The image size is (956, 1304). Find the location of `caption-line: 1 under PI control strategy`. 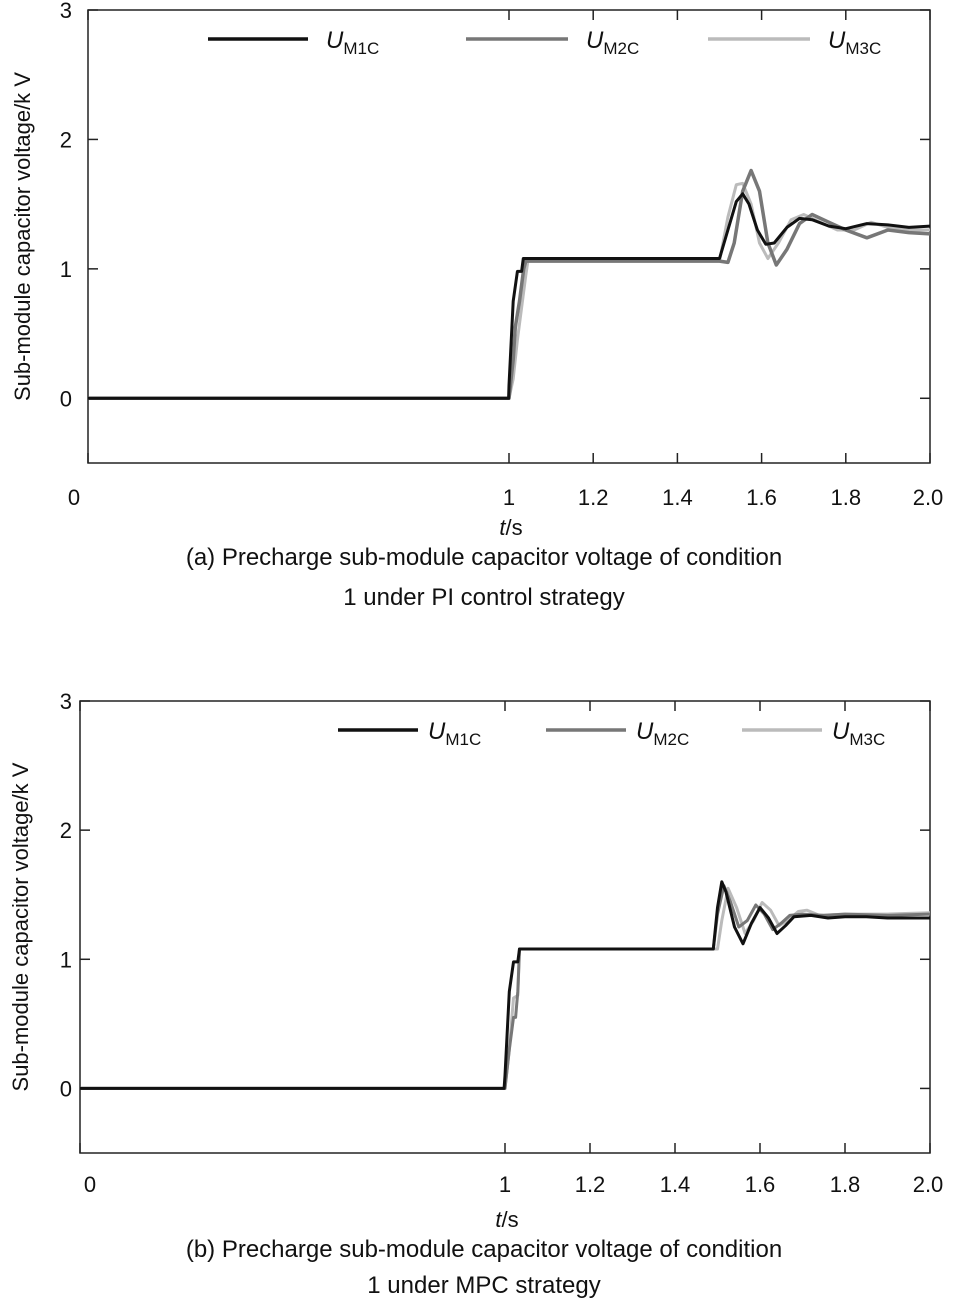

caption-line: 1 under PI control strategy is located at coordinates (483, 597).